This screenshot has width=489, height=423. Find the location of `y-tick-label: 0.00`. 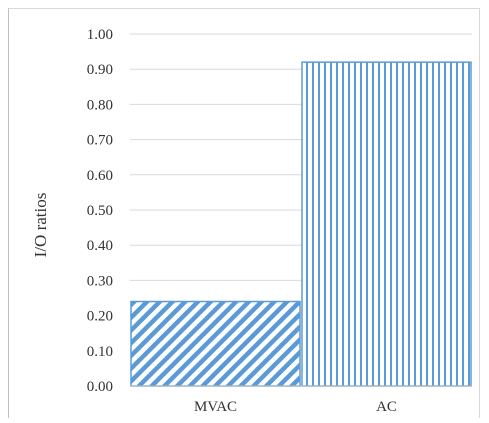

y-tick-label: 0.00 is located at coordinates (100, 387).